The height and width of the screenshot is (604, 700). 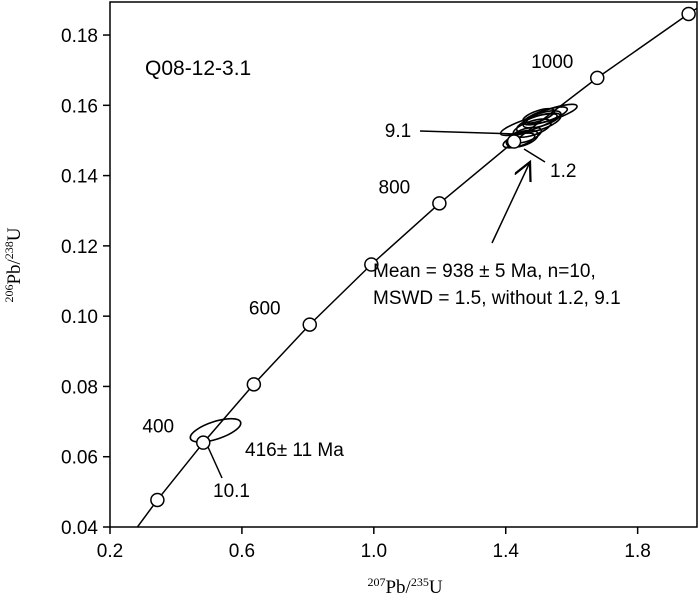 What do you see at coordinates (510, 203) in the screenshot?
I see `arrow` at bounding box center [510, 203].